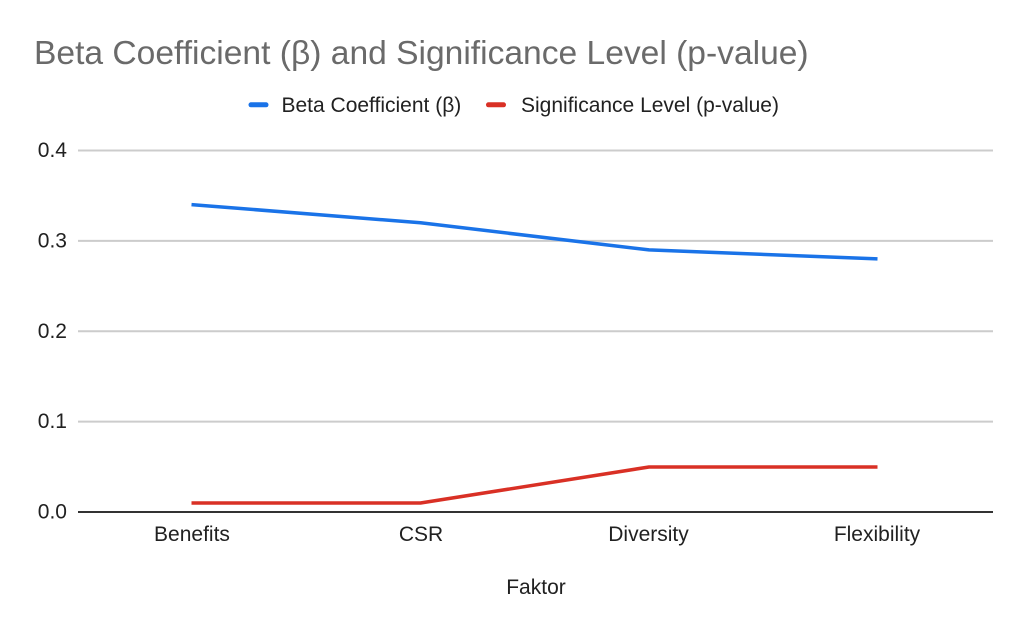 This screenshot has width=1024, height=633. What do you see at coordinates (877, 534) in the screenshot?
I see `svg-text: Flexibility` at bounding box center [877, 534].